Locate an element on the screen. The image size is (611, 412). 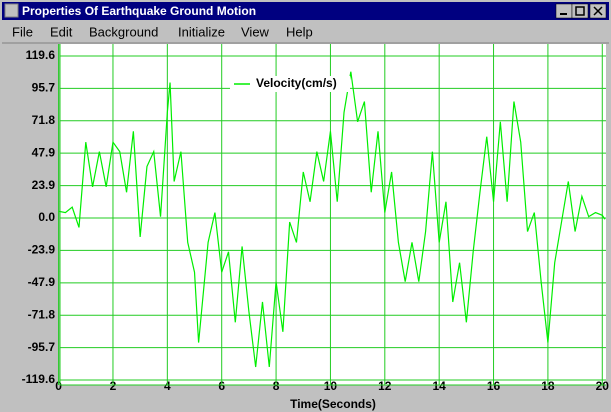
y-tick-label: 47.9 is located at coordinates (44, 152).